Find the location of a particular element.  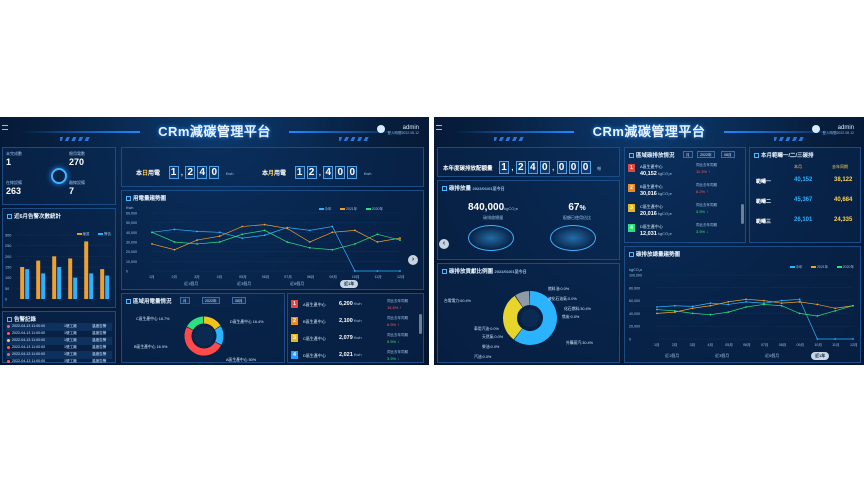

alarm-chart-panel: 近6月告警次數統計 嚴重 警告 300 250 200 150 100 50 0 is located at coordinates (59, 258).